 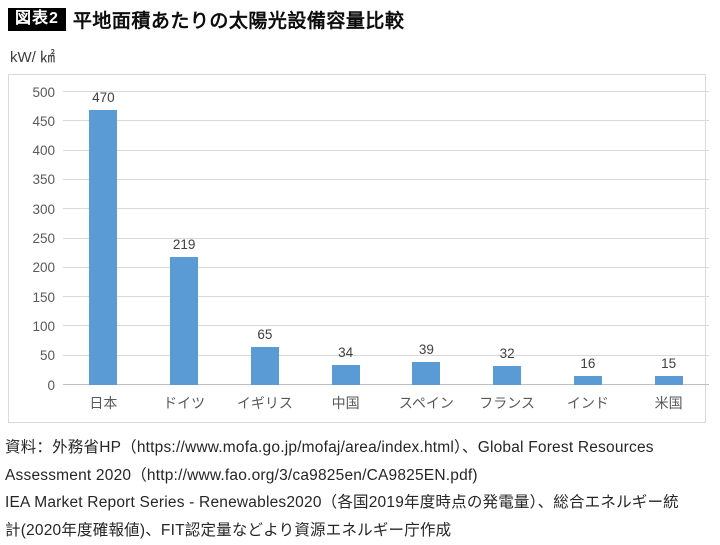 I want to click on x-axis-category-label: 米国, so click(x=668, y=403).